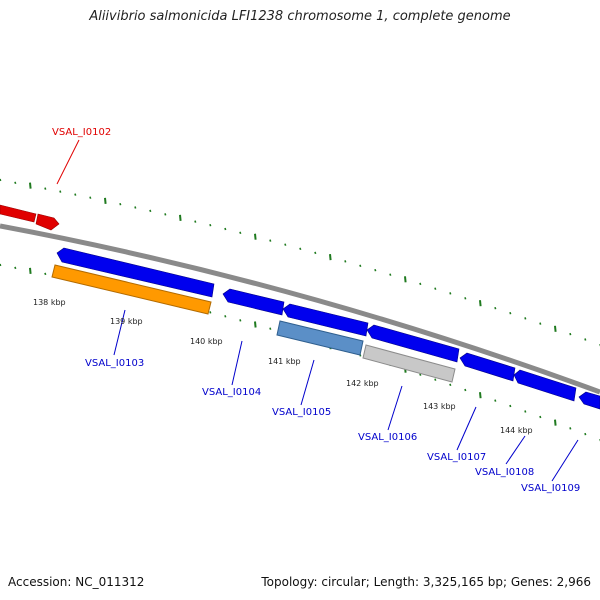 Image resolution: width=600 pixels, height=600 pixels. Describe the element at coordinates (504, 472) in the screenshot. I see `gene-label-vsal-i0108: VSAL_I0108` at that location.